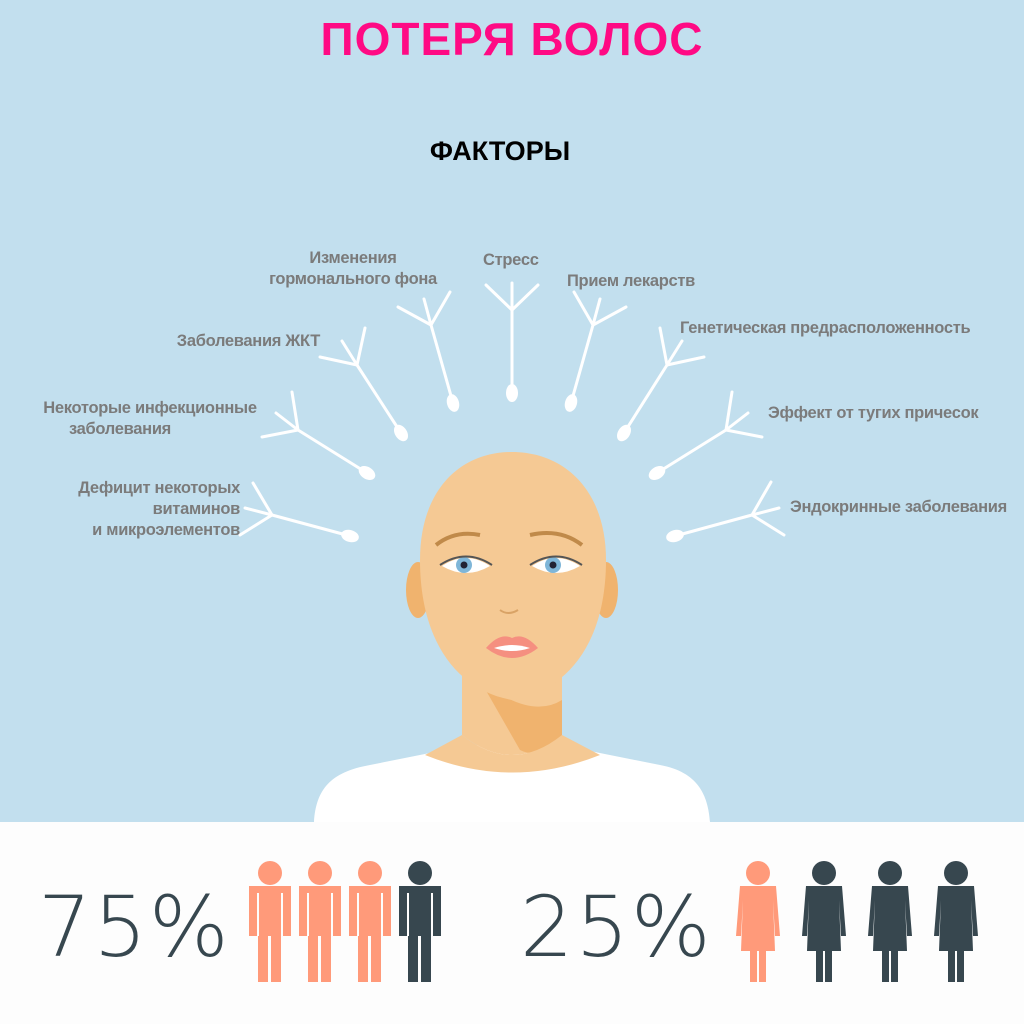  I want to click on factor-label-stress: Стресс, so click(511, 260).